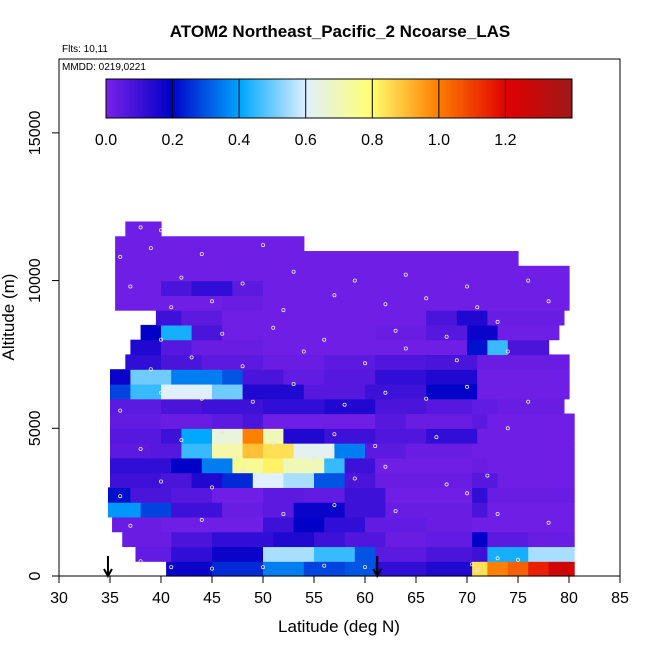 Image resolution: width=650 pixels, height=650 pixels. I want to click on chart-title: ATOM2 Northeast_Pacific_2 Ncoarse_LAS, so click(340, 31).